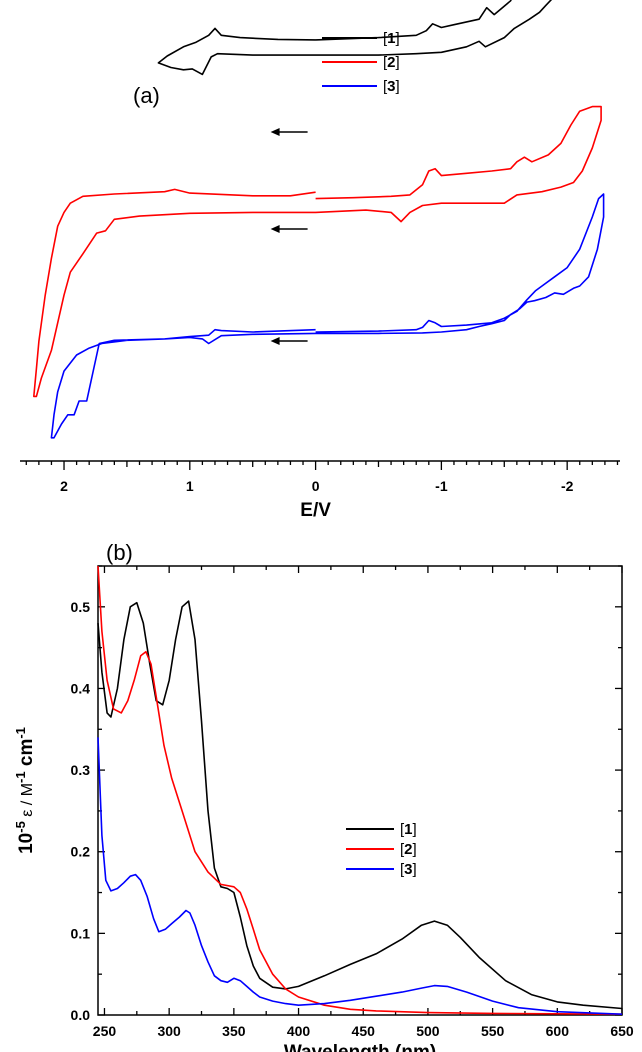  Describe the element at coordinates (81, 852) in the screenshot. I see `b-y-tick-label: 0.2` at that location.